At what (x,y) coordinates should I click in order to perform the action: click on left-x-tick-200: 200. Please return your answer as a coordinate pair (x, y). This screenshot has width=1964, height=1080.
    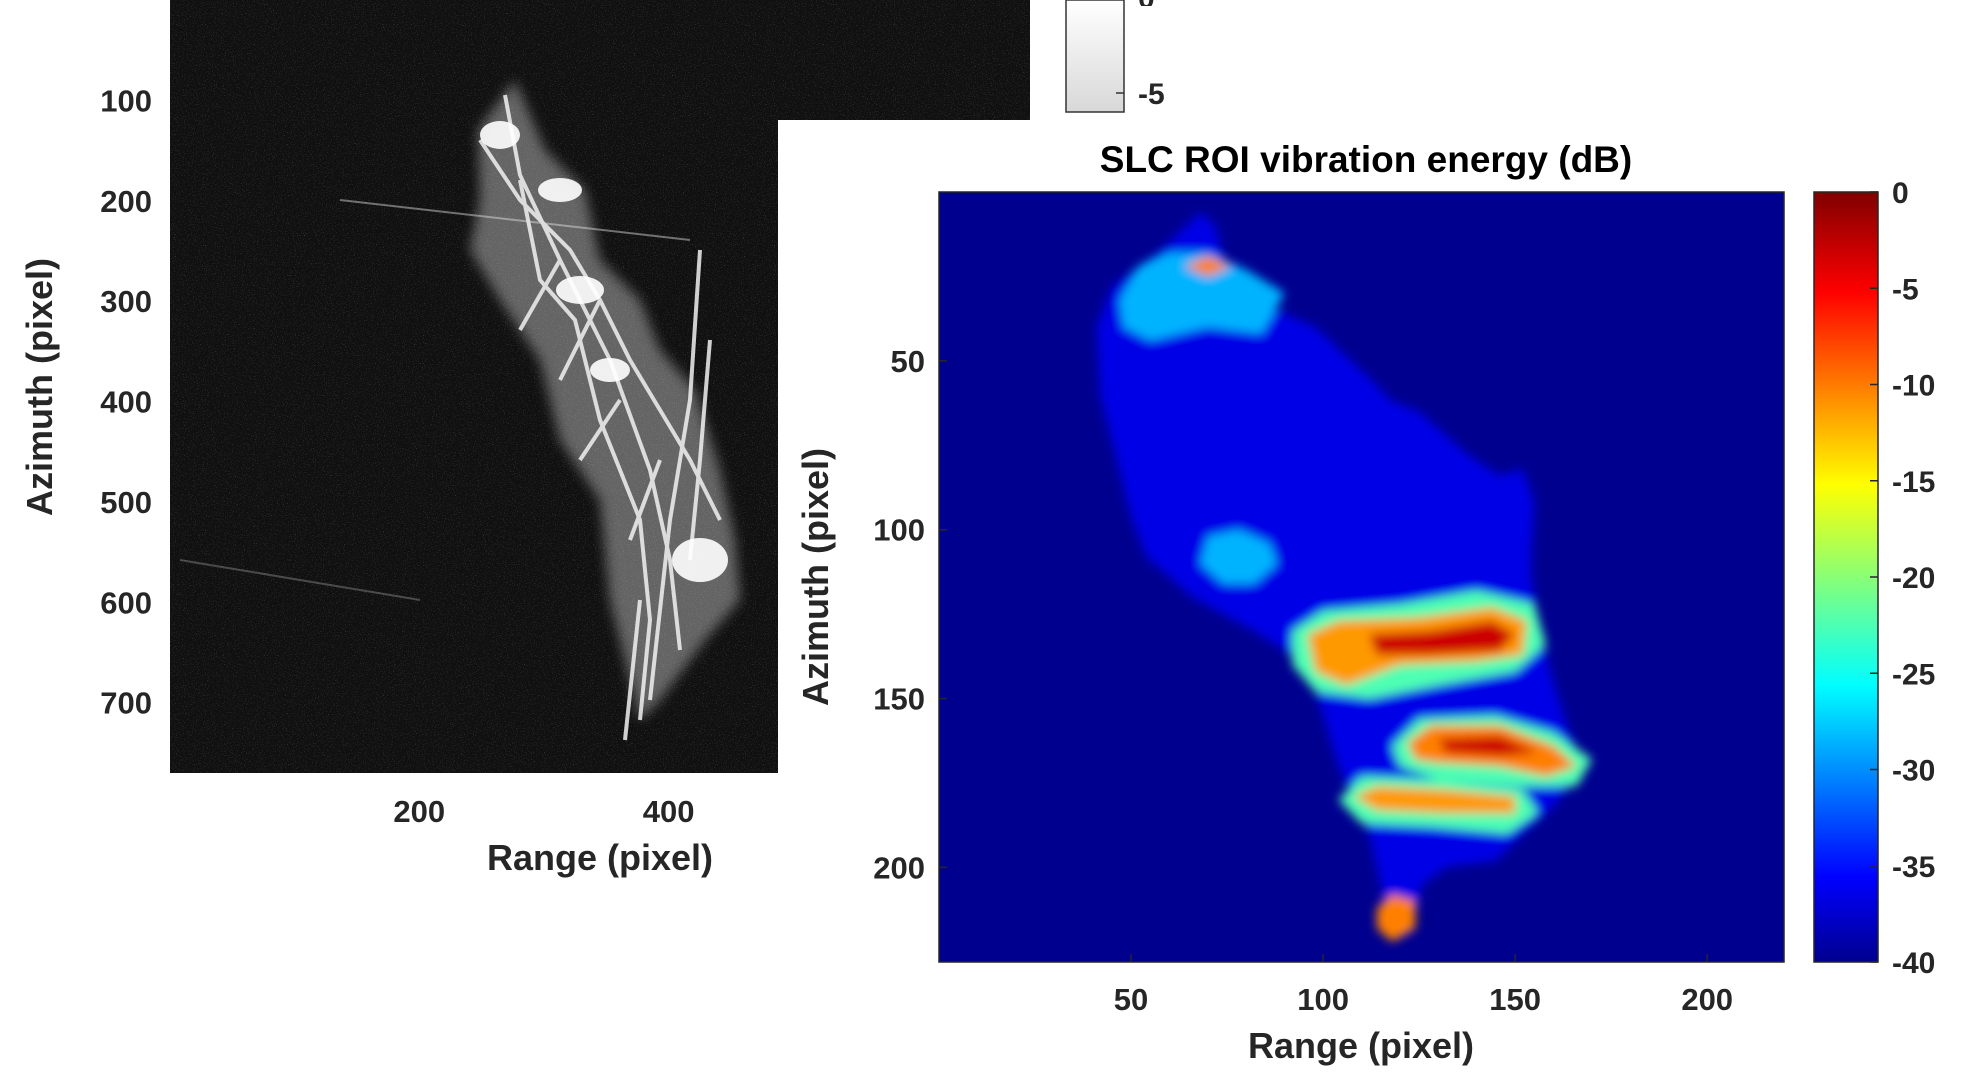
    Looking at the image, I should click on (419, 811).